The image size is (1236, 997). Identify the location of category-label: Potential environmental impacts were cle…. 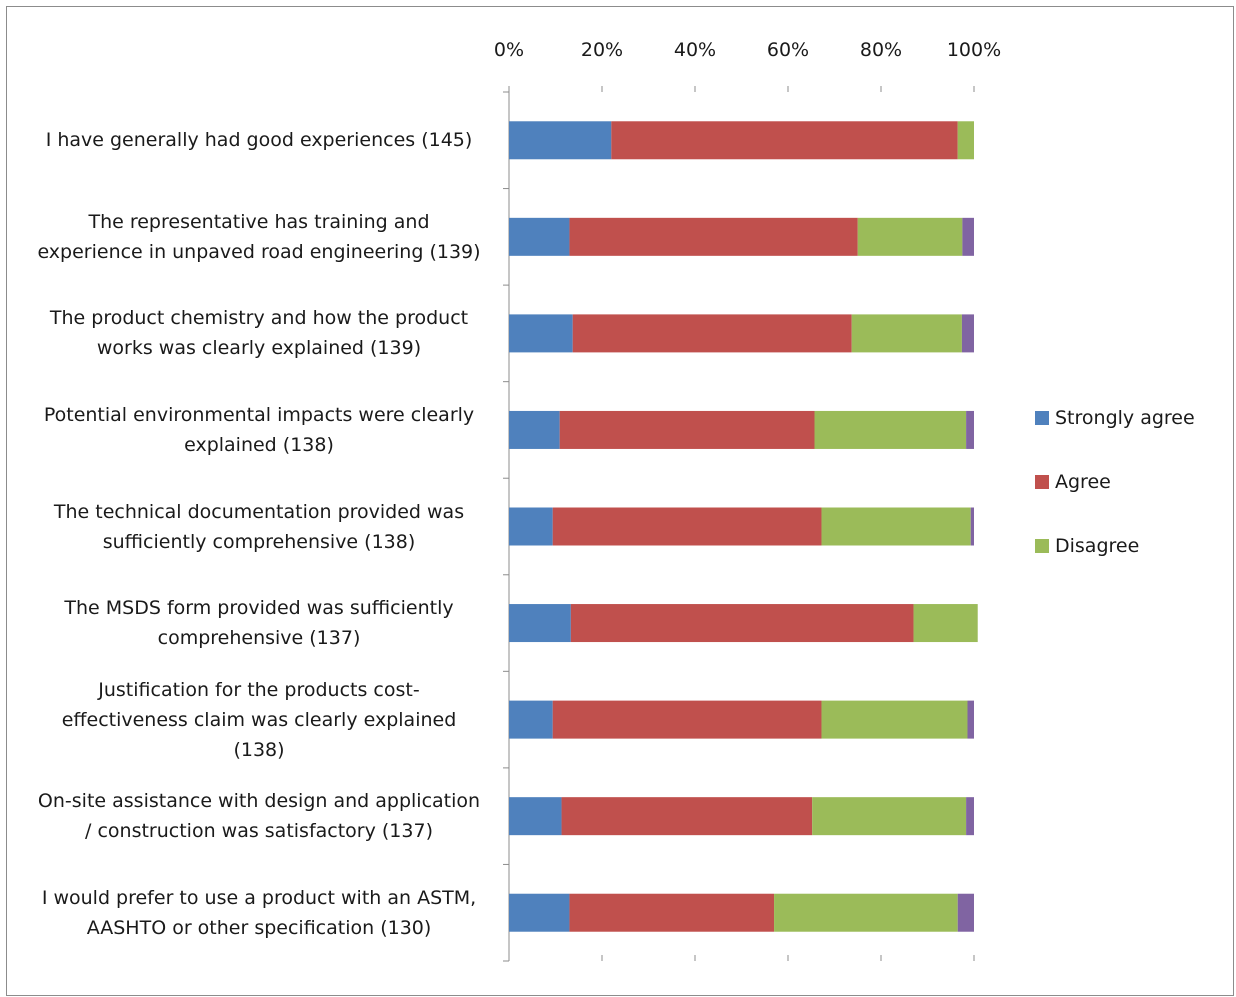
(259, 429).